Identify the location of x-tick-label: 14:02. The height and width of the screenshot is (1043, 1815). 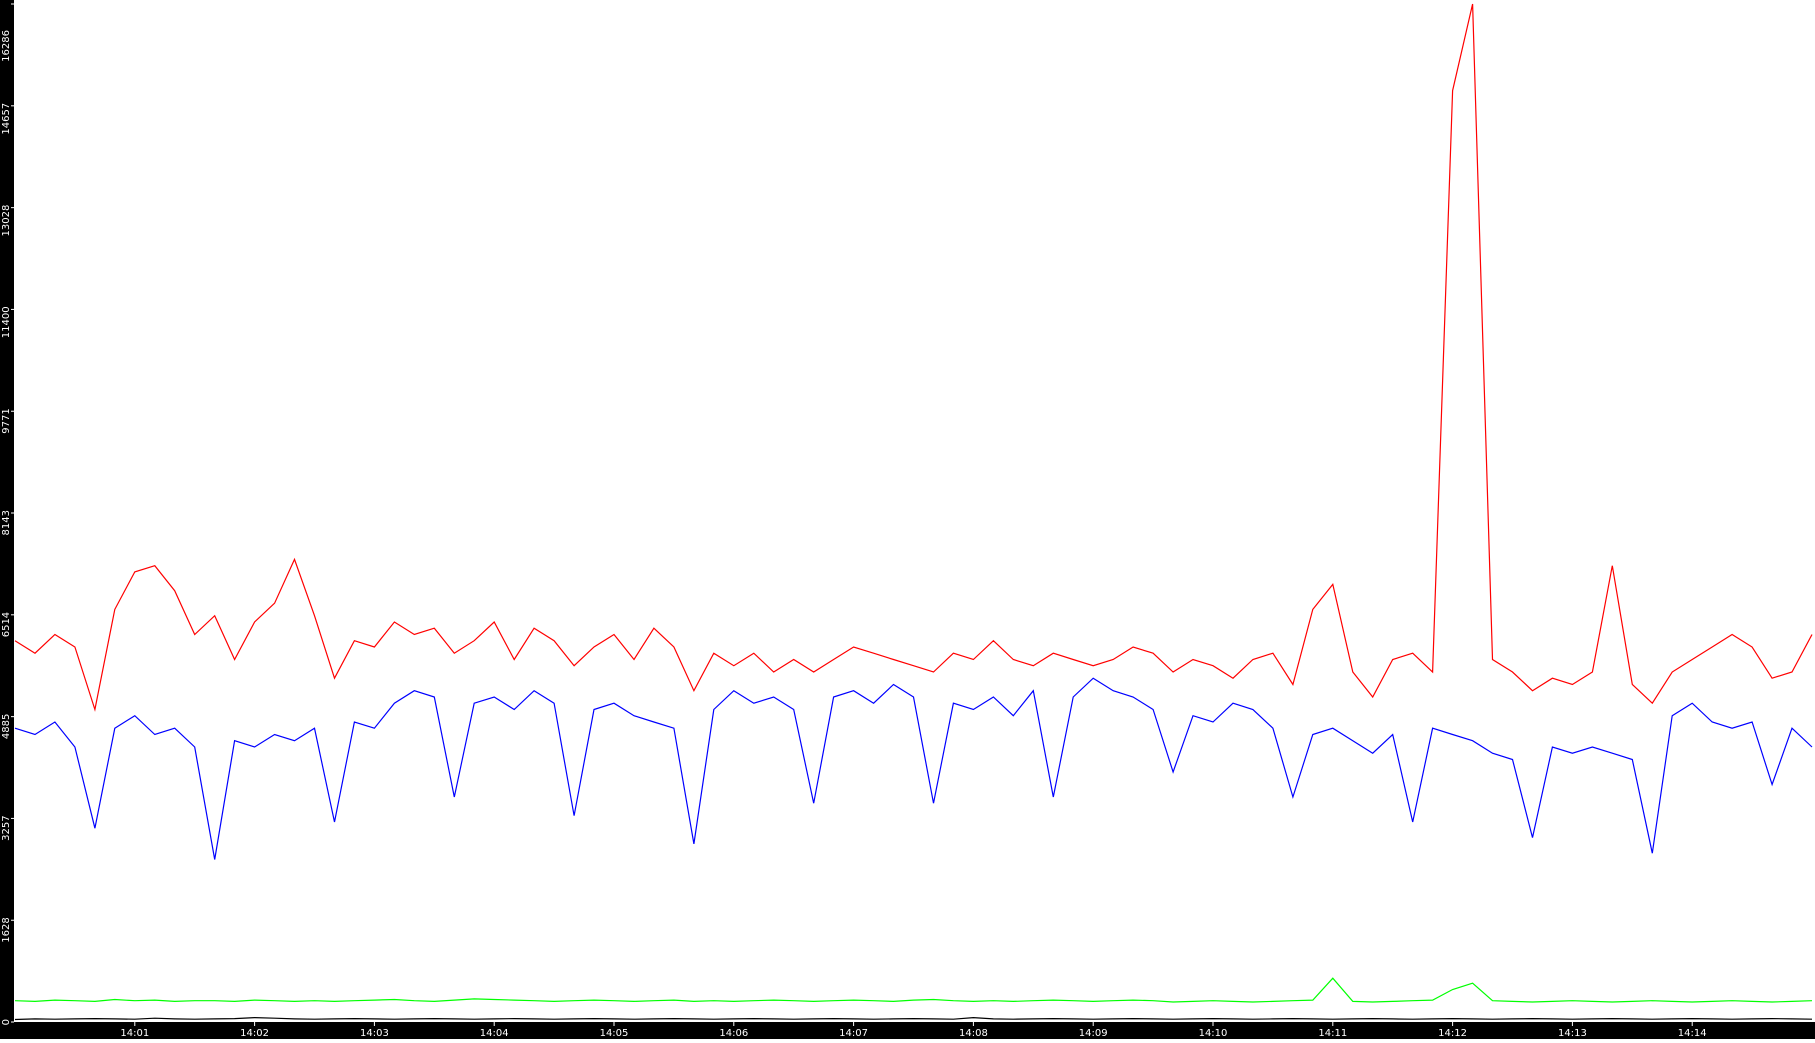
(254, 1033).